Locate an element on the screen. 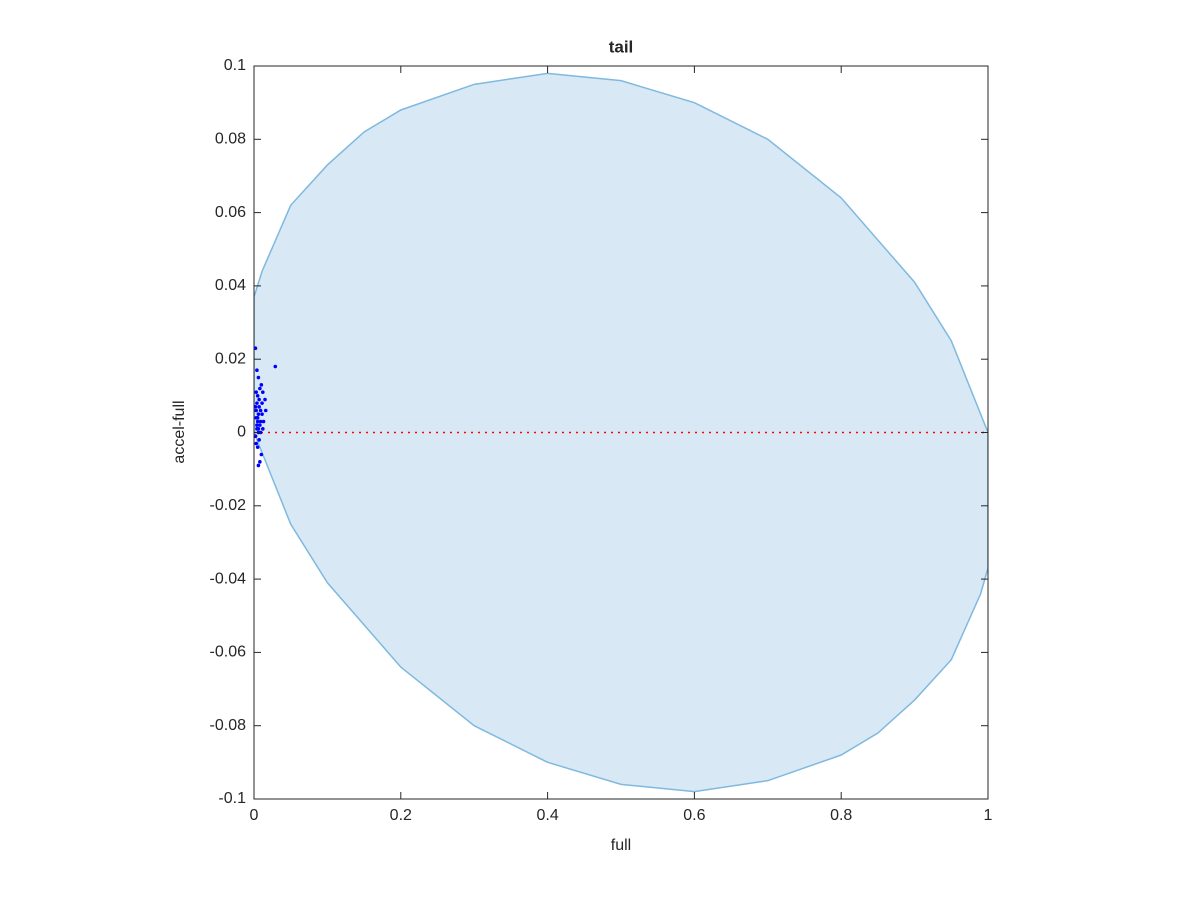 The height and width of the screenshot is (900, 1200). x-axis-label: full is located at coordinates (621, 845).